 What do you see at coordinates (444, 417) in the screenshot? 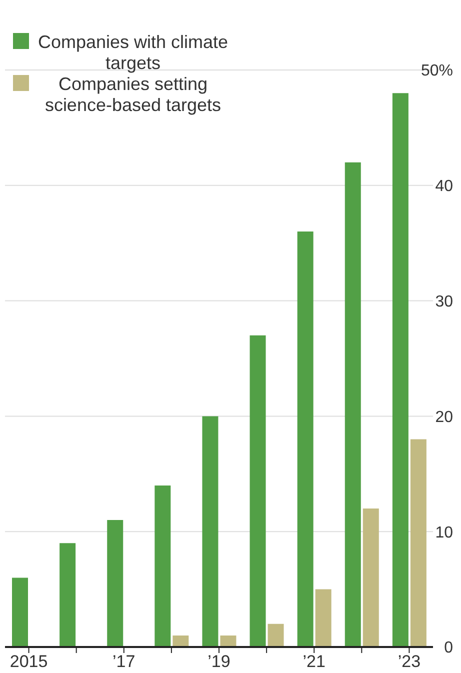
I see `y-tick-label: 20` at bounding box center [444, 417].